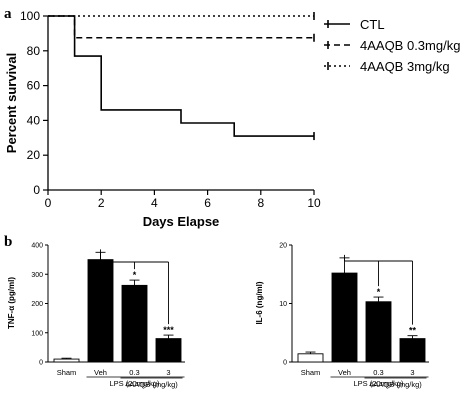  Describe the element at coordinates (405, 66) in the screenshot. I see `legend-label-2: 4AAQB 3mg/kg` at that location.